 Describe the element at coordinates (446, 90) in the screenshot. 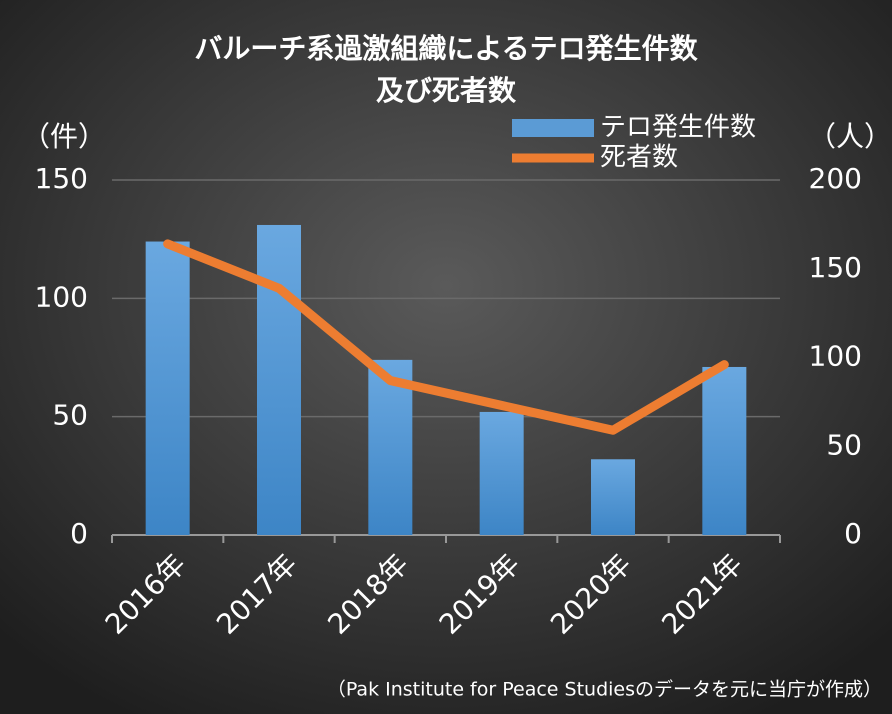

I see `chart-title: 及び死者数` at that location.